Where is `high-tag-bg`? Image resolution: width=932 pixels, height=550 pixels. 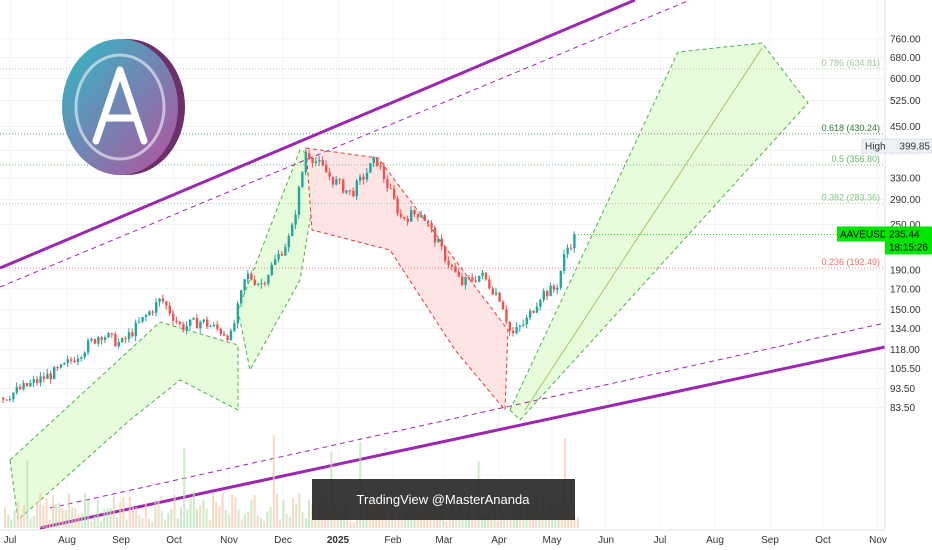
high-tag-bg is located at coordinates (896, 146).